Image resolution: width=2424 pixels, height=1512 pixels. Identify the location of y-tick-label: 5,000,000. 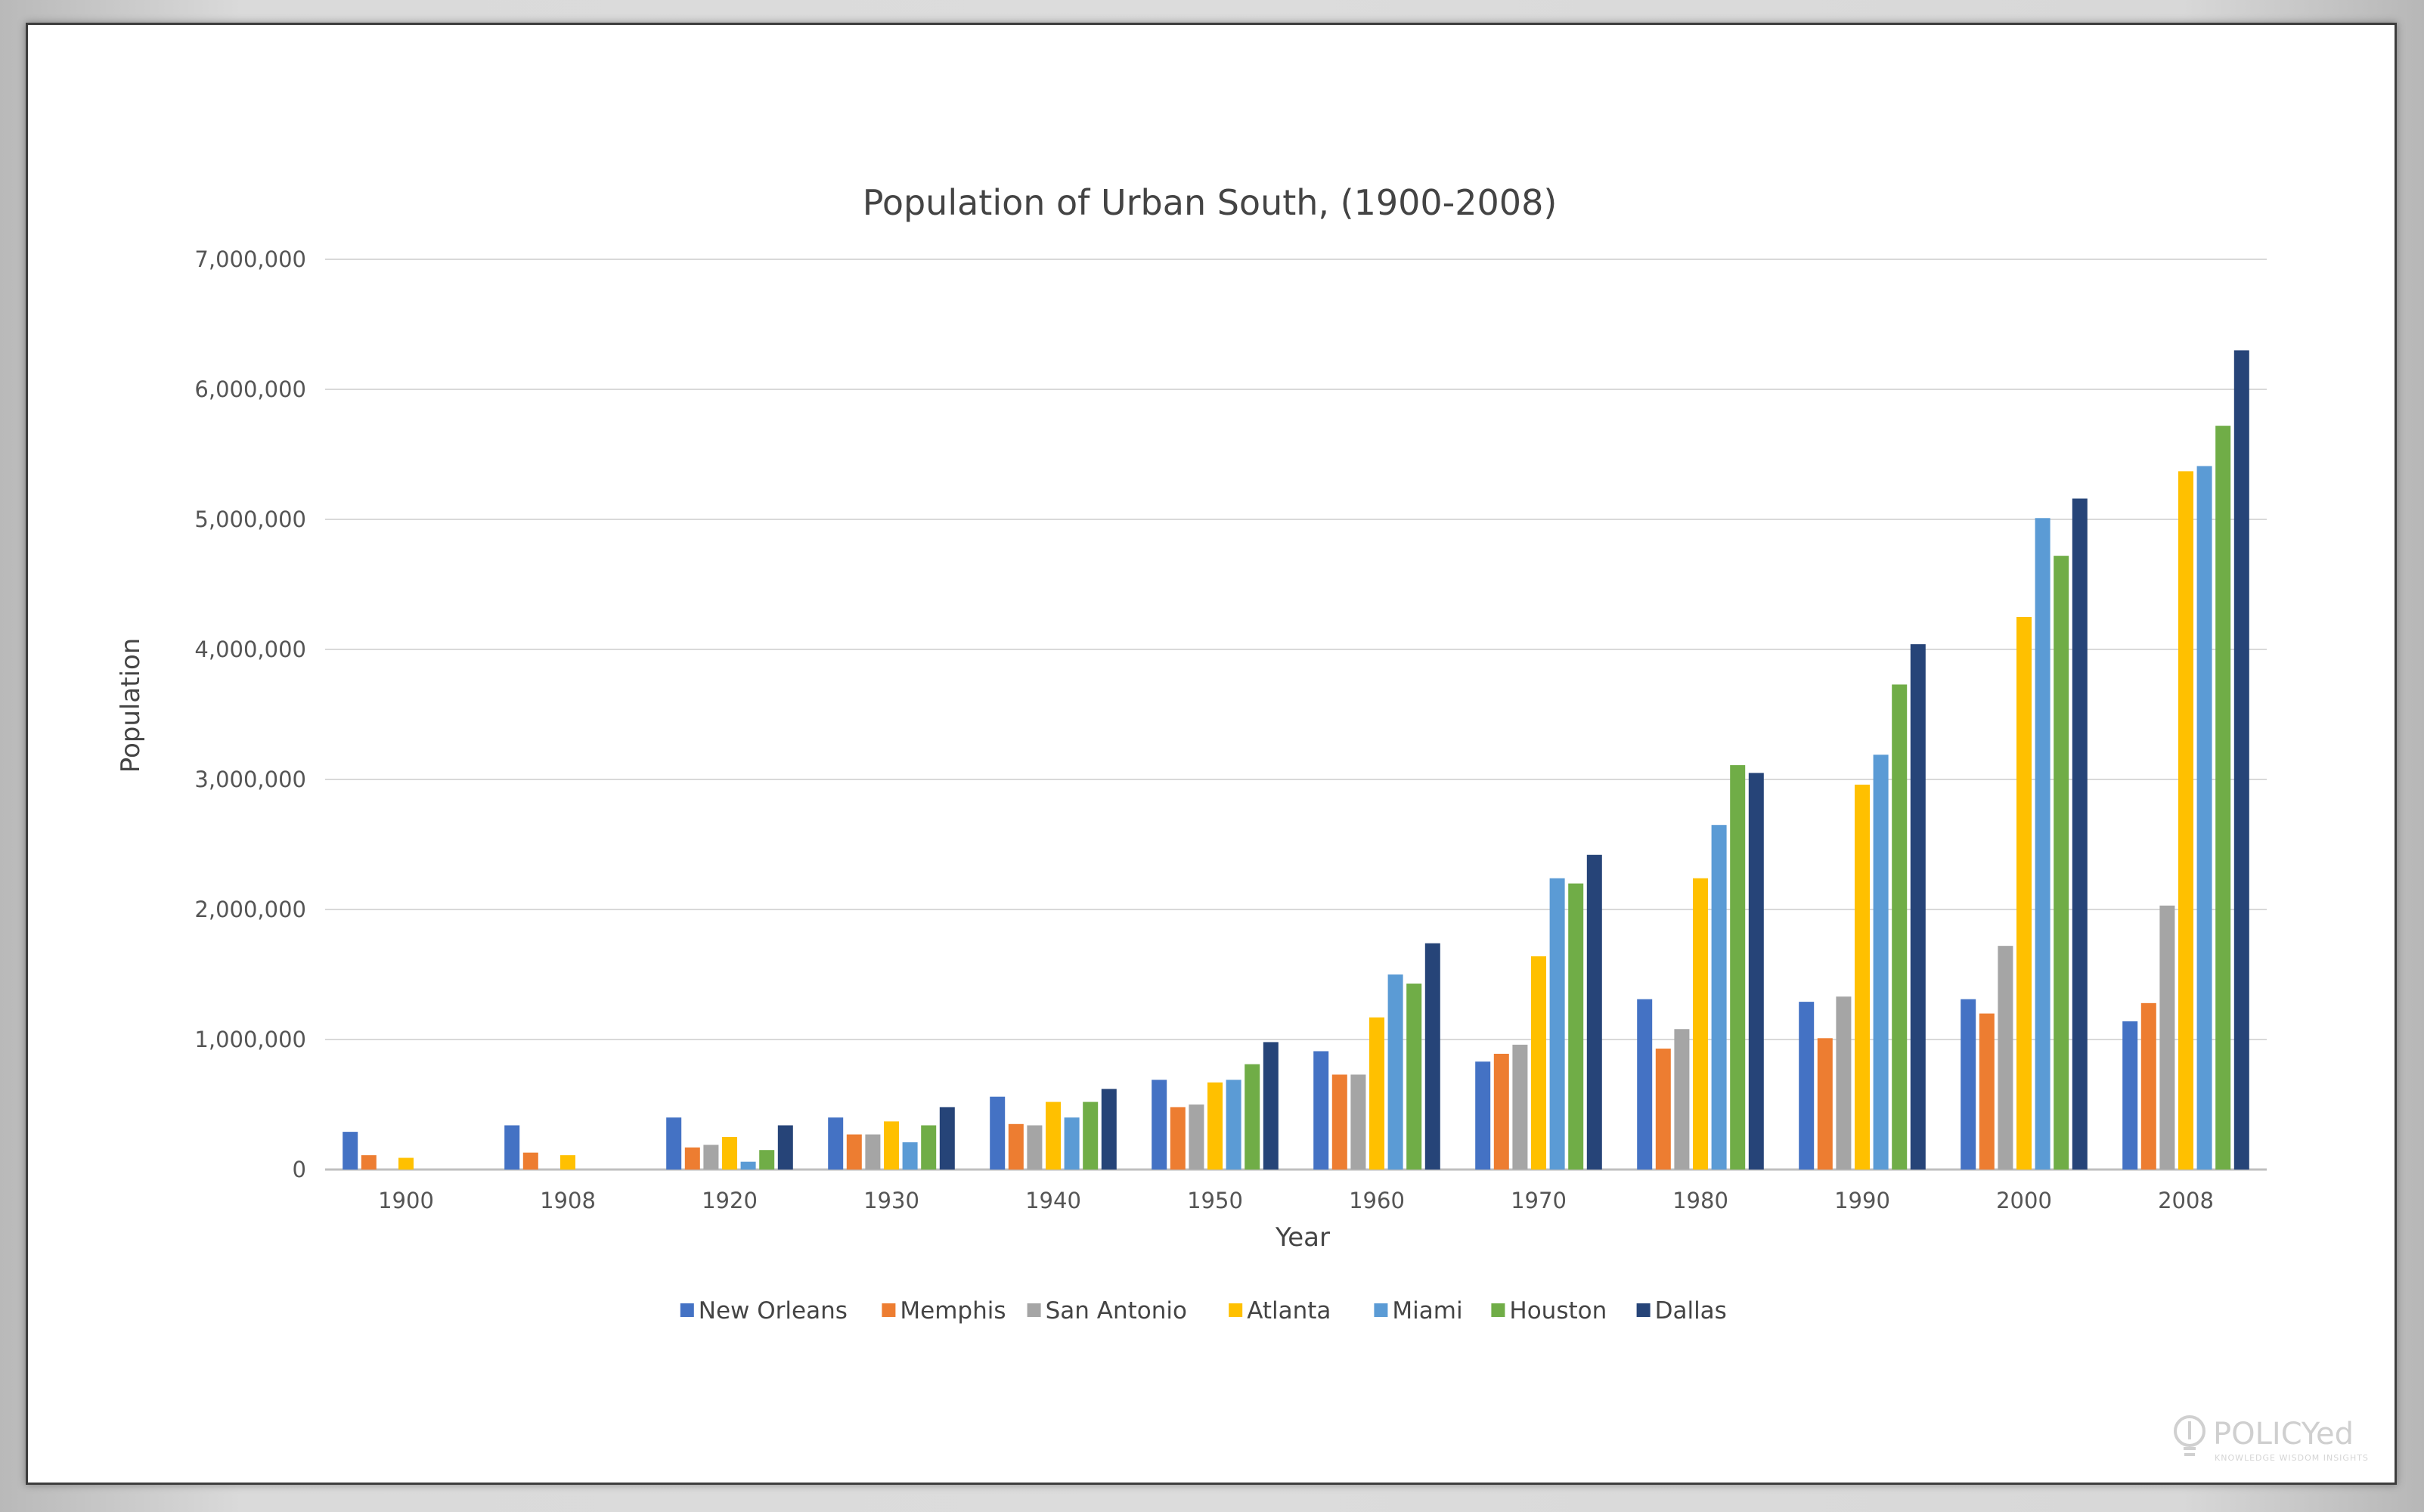
(250, 519).